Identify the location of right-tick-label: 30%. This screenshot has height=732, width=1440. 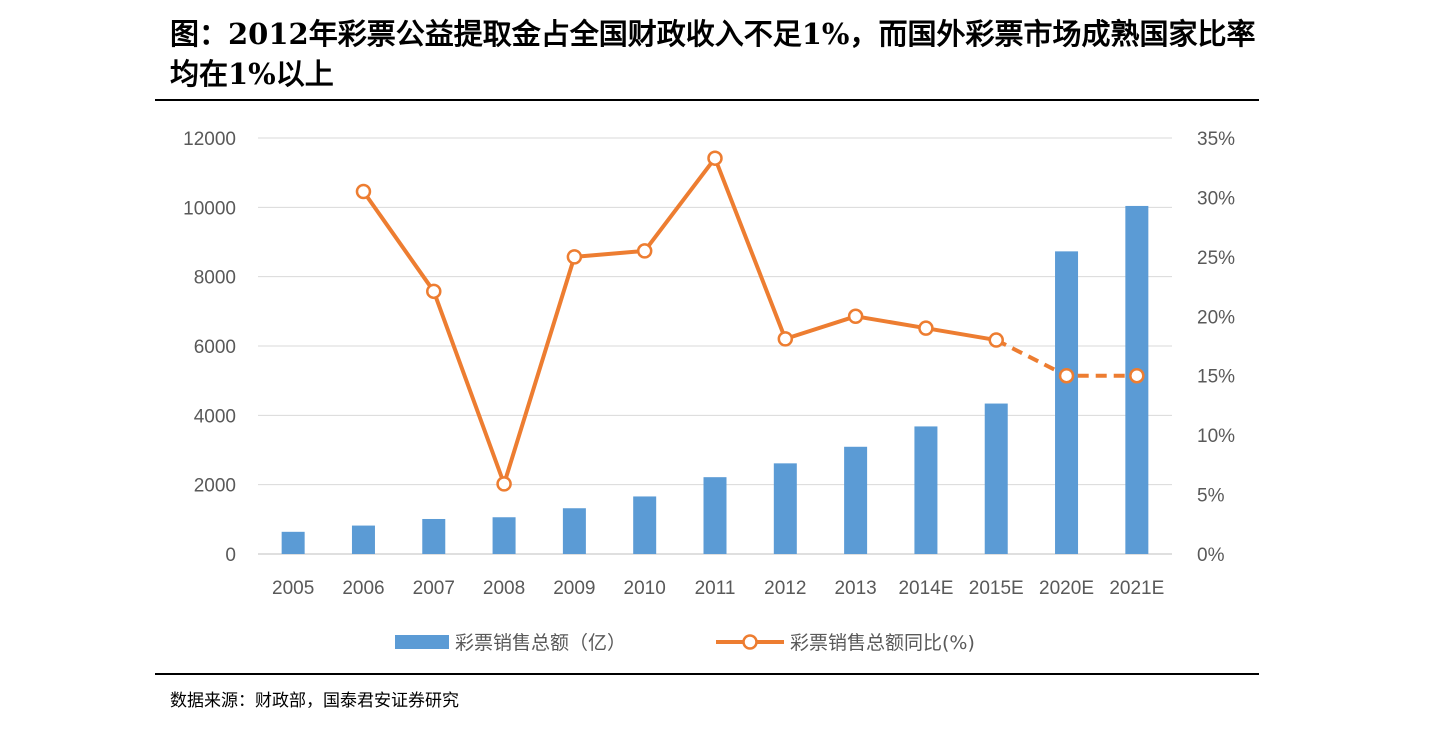
(1216, 198).